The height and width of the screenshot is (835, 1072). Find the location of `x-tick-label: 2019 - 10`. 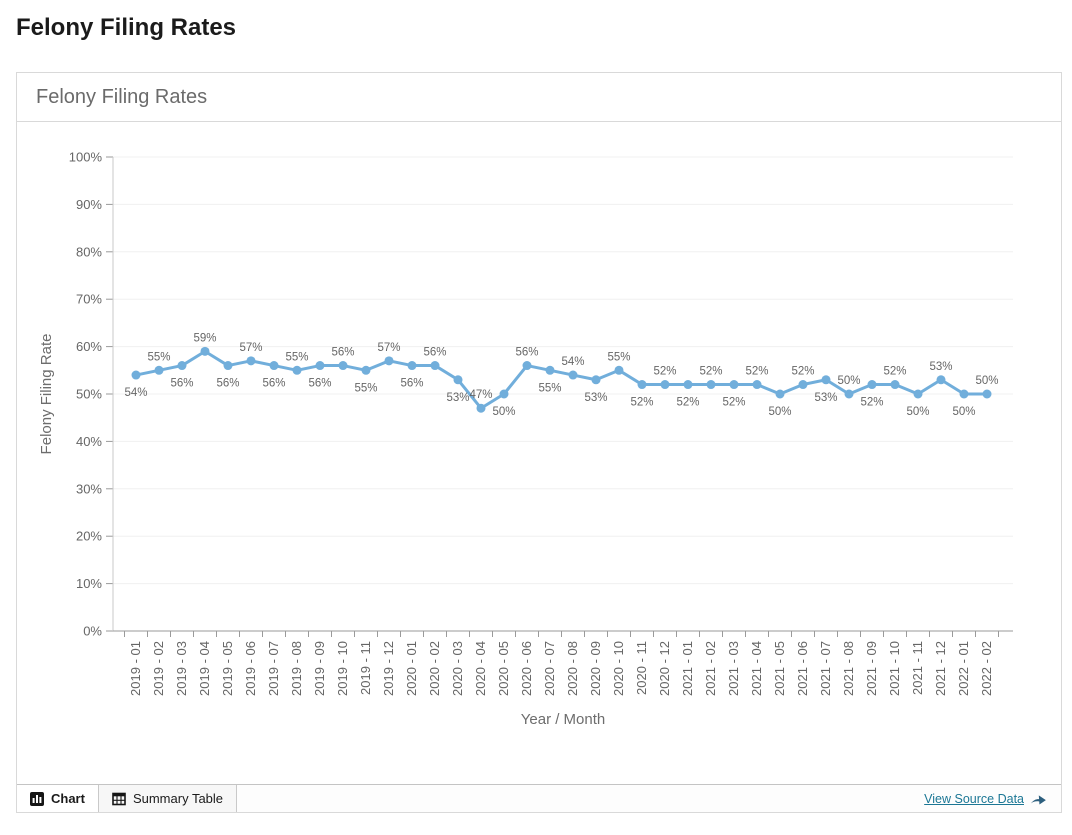

x-tick-label: 2019 - 10 is located at coordinates (342, 668).